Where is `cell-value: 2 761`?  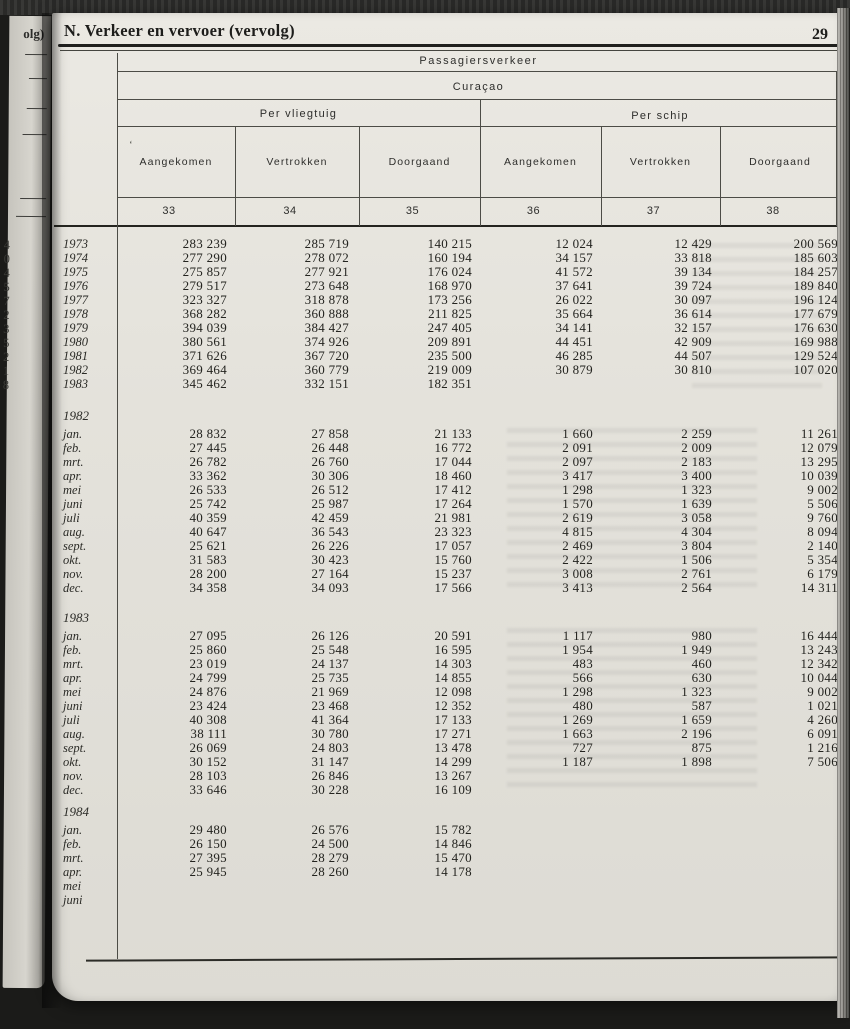 cell-value: 2 761 is located at coordinates (696, 573).